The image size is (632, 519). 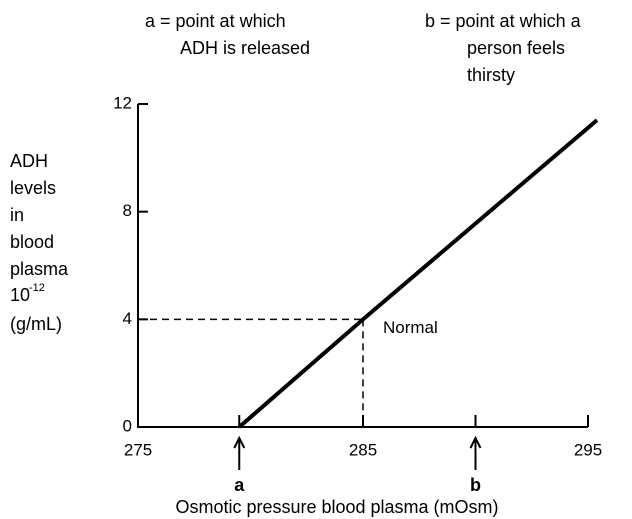 What do you see at coordinates (588, 449) in the screenshot?
I see `x-tick-label: 295` at bounding box center [588, 449].